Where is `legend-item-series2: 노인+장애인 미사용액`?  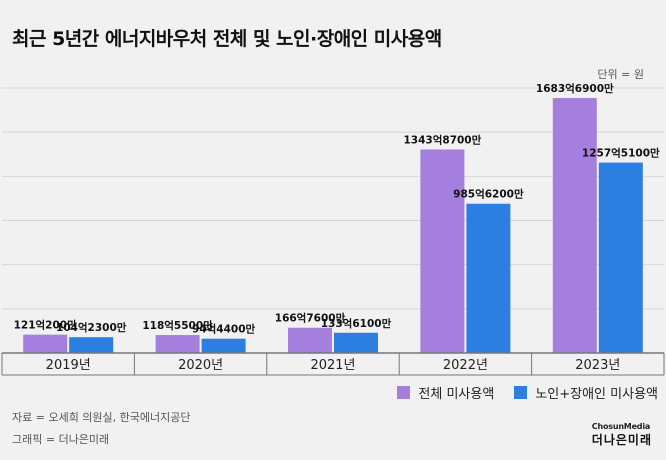 legend-item-series2: 노인+장애인 미사용액 is located at coordinates (586, 392).